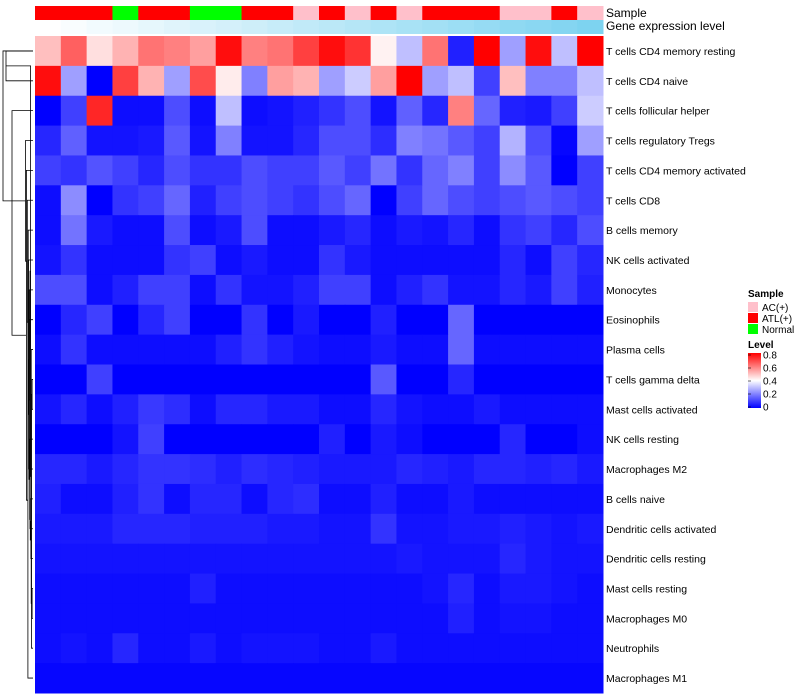 The image size is (800, 700). I want to click on expression-annotation-label: Gene expression level, so click(665, 26).